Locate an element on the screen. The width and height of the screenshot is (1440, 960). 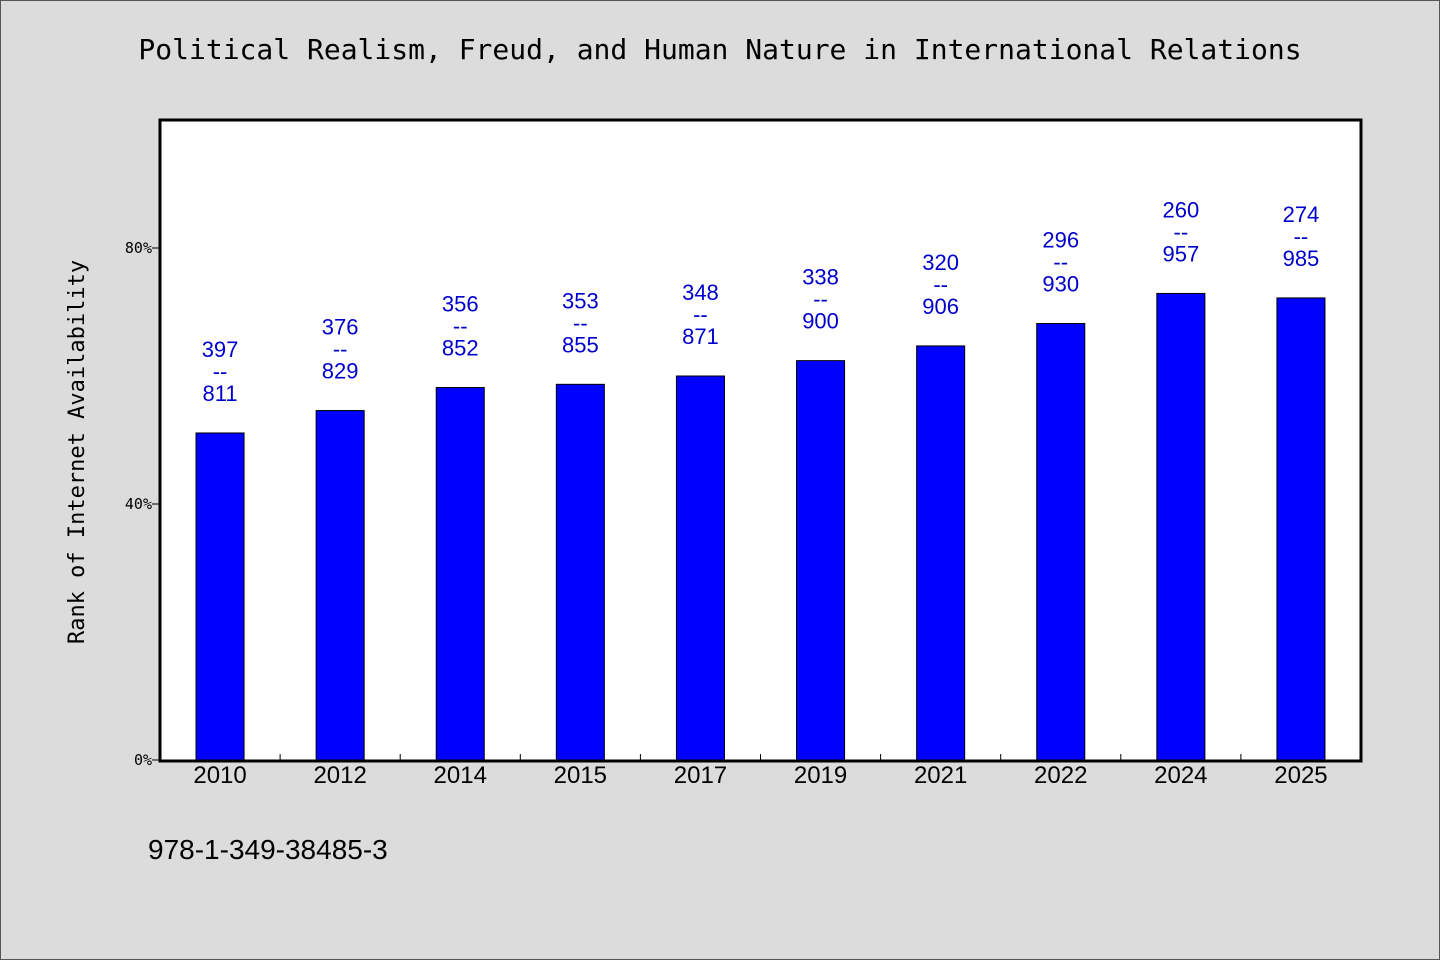
y-tick-label-0: 0% is located at coordinates (143, 760).